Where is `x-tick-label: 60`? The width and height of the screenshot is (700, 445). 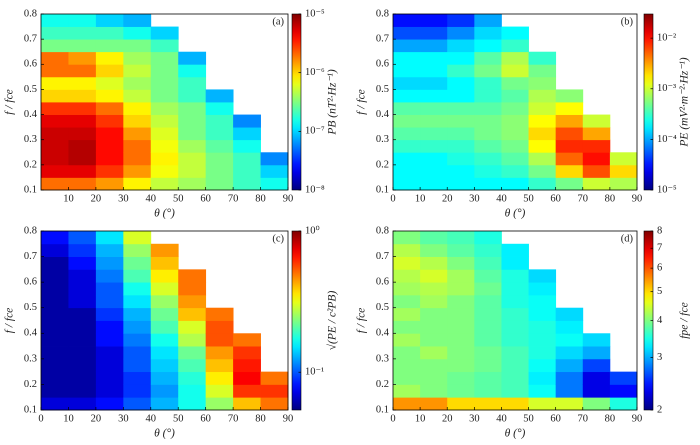
x-tick-label: 60 is located at coordinates (205, 418).